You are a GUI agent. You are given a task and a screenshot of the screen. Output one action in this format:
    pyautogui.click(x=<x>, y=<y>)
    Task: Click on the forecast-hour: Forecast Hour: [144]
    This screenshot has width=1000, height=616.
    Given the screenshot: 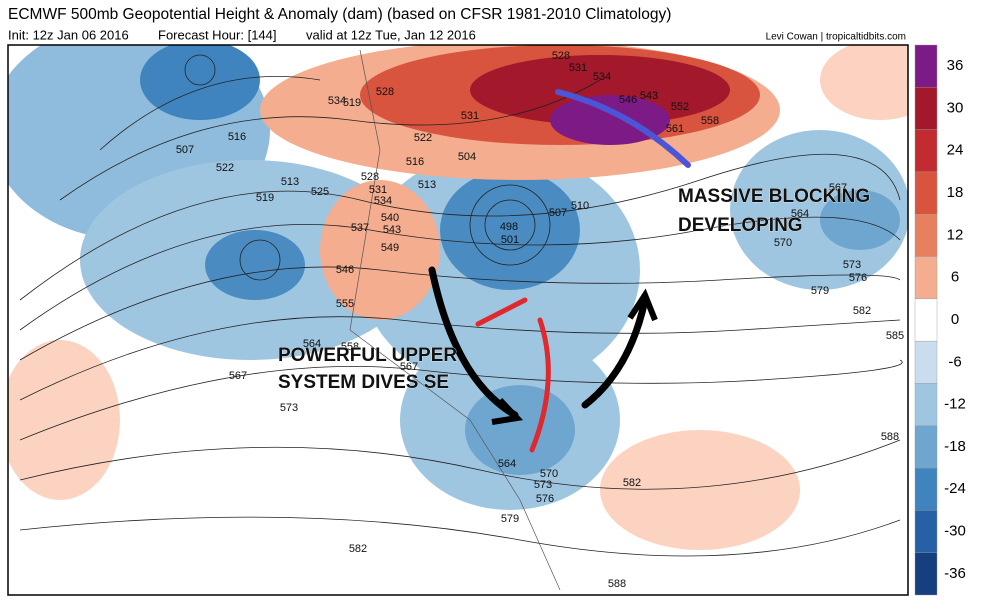 What is the action you would take?
    pyautogui.click(x=217, y=34)
    